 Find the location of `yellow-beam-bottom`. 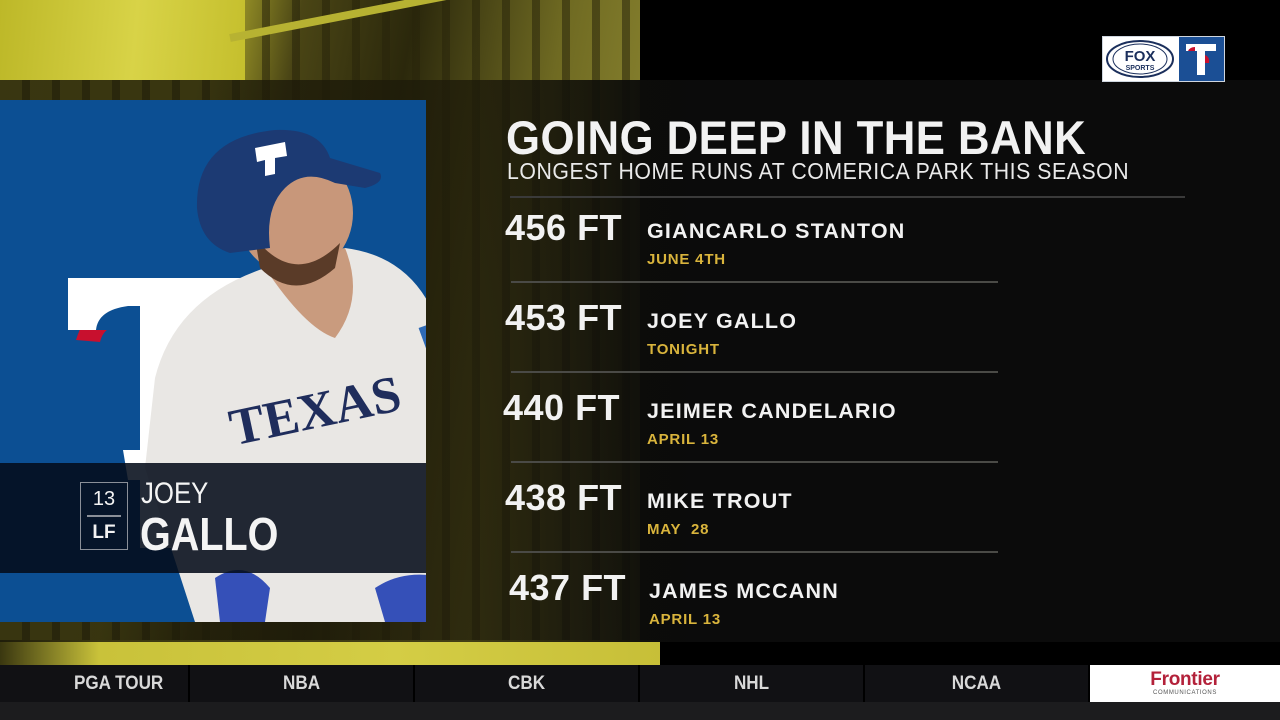

yellow-beam-bottom is located at coordinates (330, 652).